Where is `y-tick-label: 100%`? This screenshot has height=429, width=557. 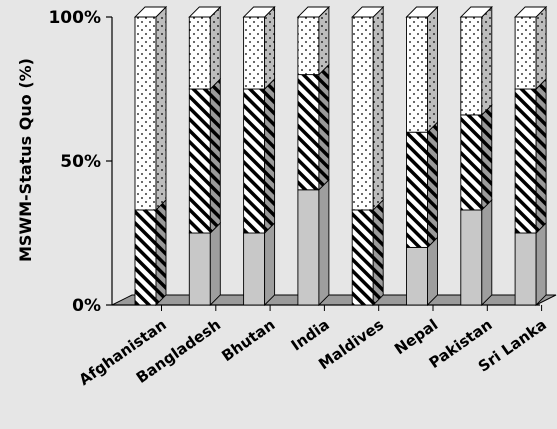 y-tick-label: 100% is located at coordinates (74, 18).